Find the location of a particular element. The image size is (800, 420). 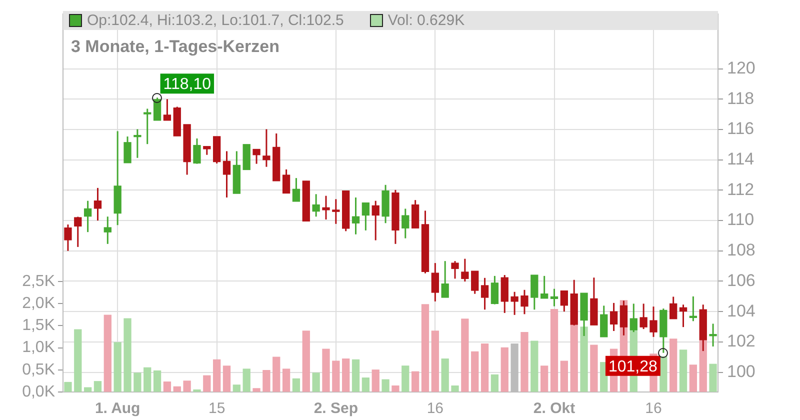

y-tick-label: 120 is located at coordinates (741, 68).